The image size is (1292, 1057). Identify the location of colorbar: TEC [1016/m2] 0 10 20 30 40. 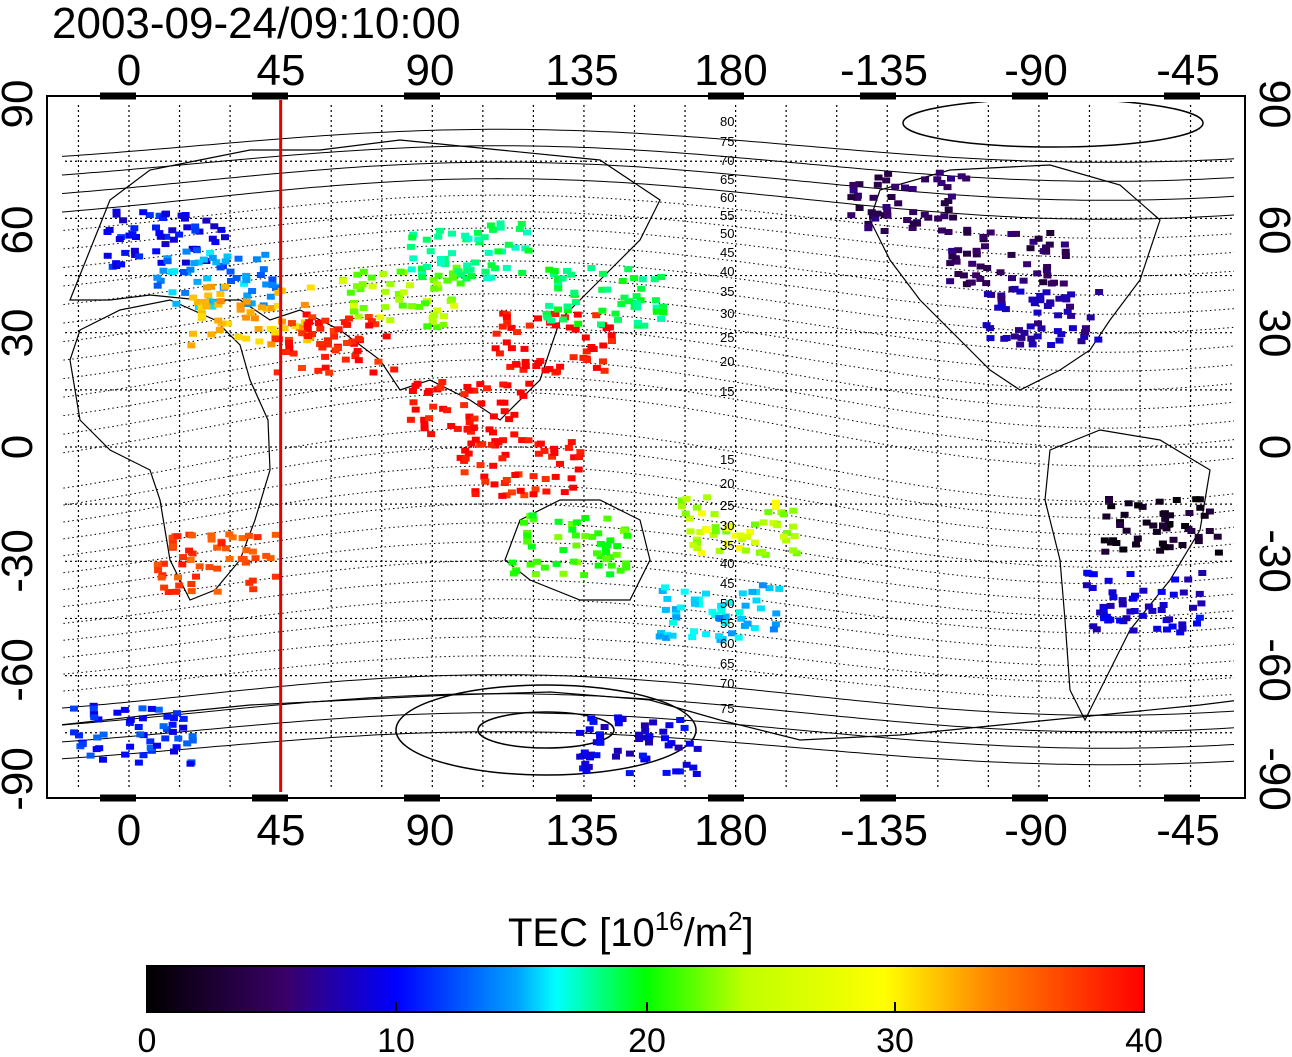
(650, 981).